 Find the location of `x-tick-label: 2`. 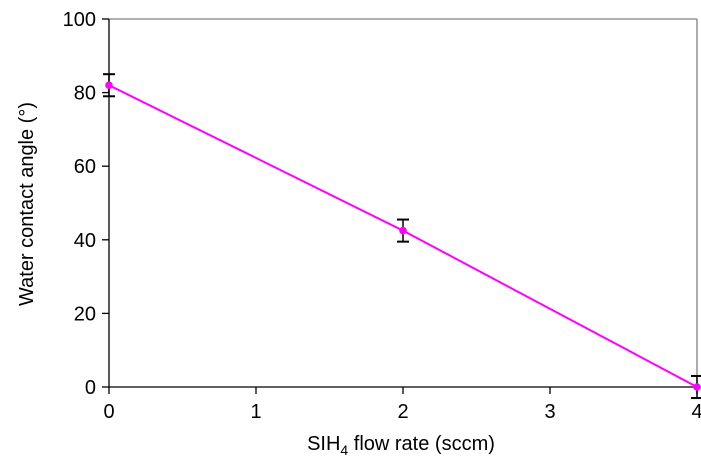

x-tick-label: 2 is located at coordinates (402, 412).